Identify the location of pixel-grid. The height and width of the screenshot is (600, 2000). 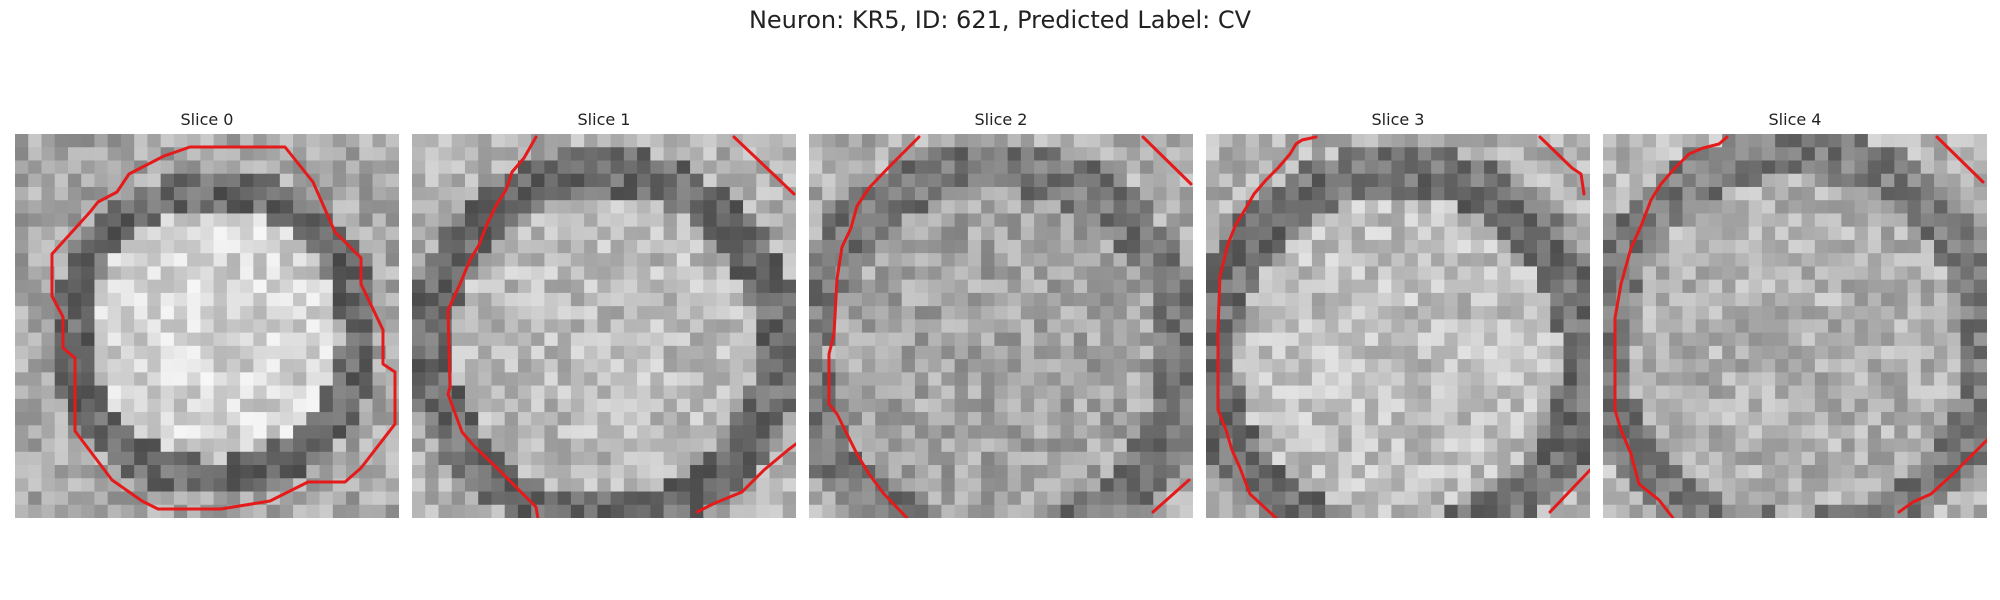
(1795, 326).